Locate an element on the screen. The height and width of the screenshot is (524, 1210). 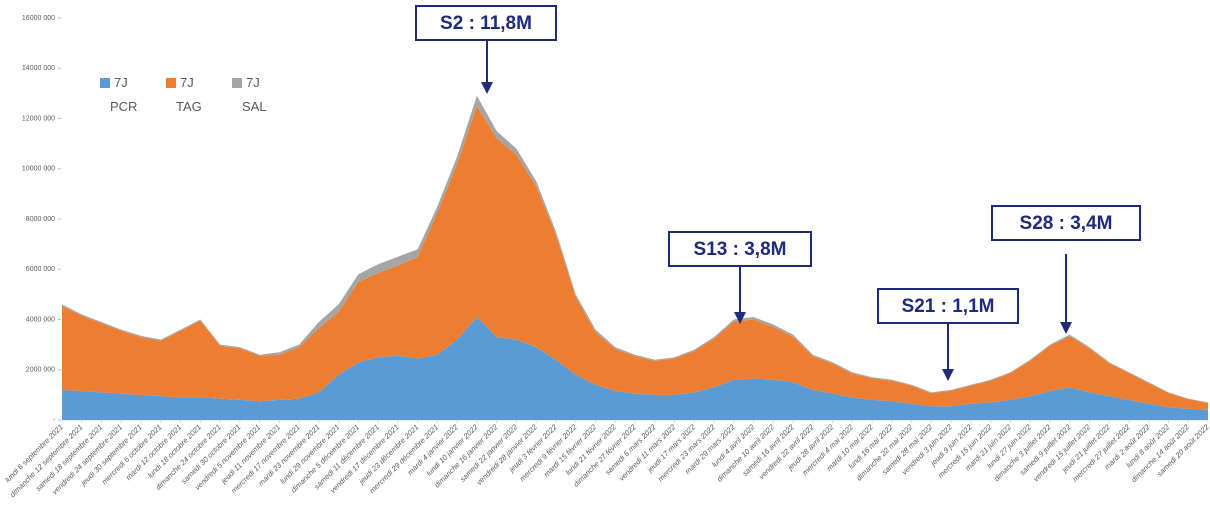
legend-label: 7J PCR is located at coordinates (123, 94).